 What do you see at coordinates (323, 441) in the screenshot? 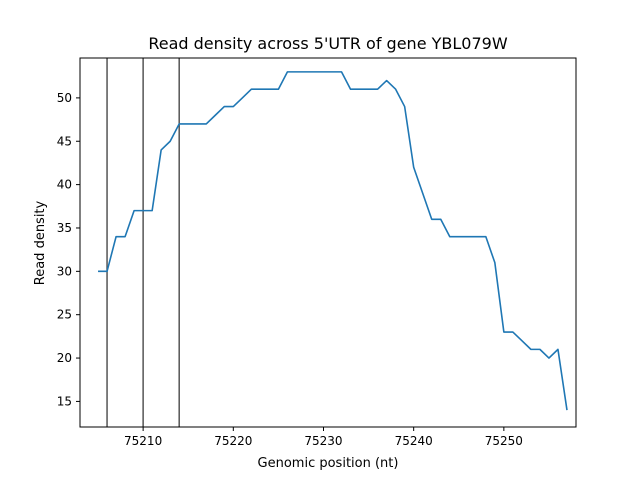
I see `x-tick-label-2: 75230` at bounding box center [323, 441].